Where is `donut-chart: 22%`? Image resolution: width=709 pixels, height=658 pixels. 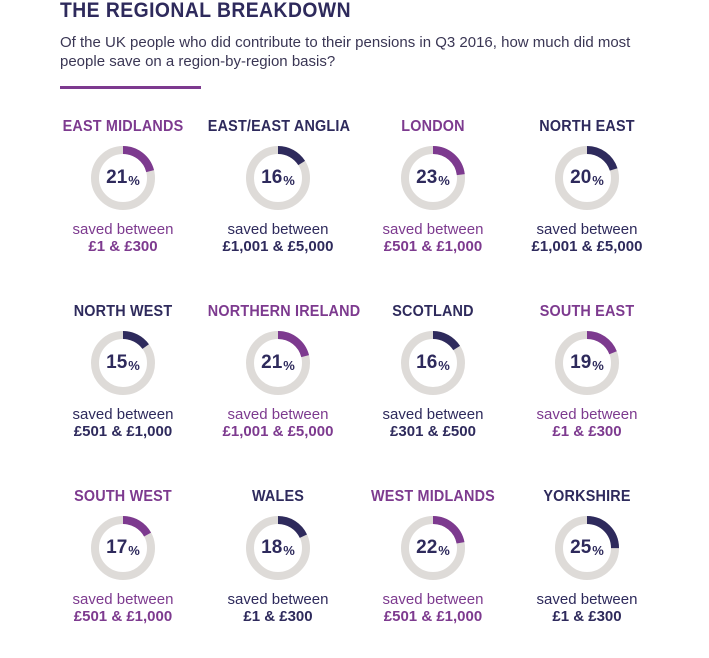
donut-chart: 22% is located at coordinates (433, 548).